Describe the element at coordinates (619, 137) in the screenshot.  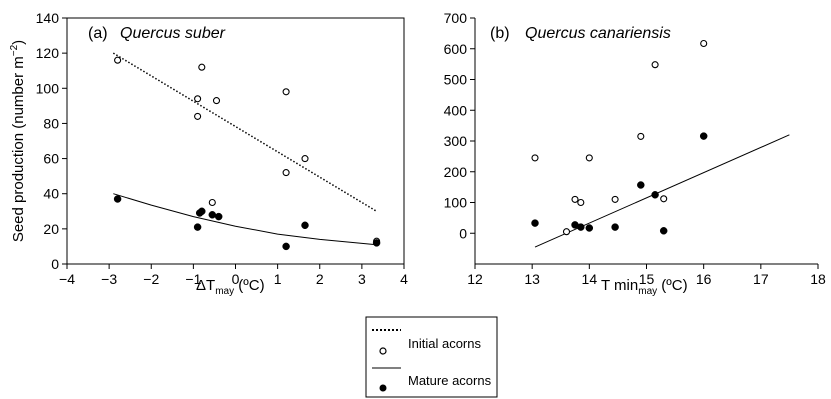
I see `panel-b-points` at that location.